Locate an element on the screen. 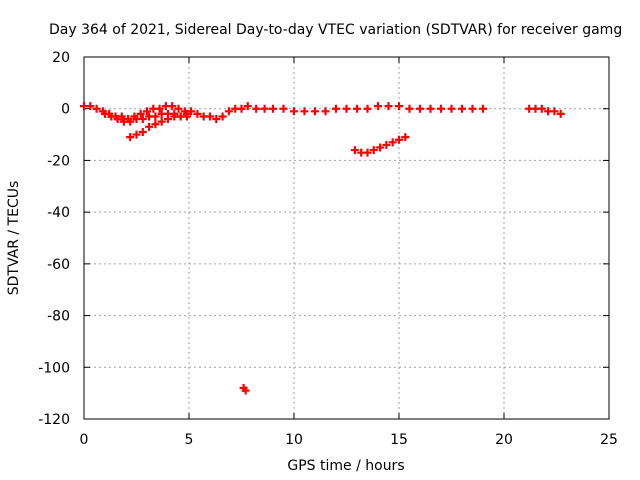 This screenshot has width=640, height=480. series-arc-13h is located at coordinates (380, 145).